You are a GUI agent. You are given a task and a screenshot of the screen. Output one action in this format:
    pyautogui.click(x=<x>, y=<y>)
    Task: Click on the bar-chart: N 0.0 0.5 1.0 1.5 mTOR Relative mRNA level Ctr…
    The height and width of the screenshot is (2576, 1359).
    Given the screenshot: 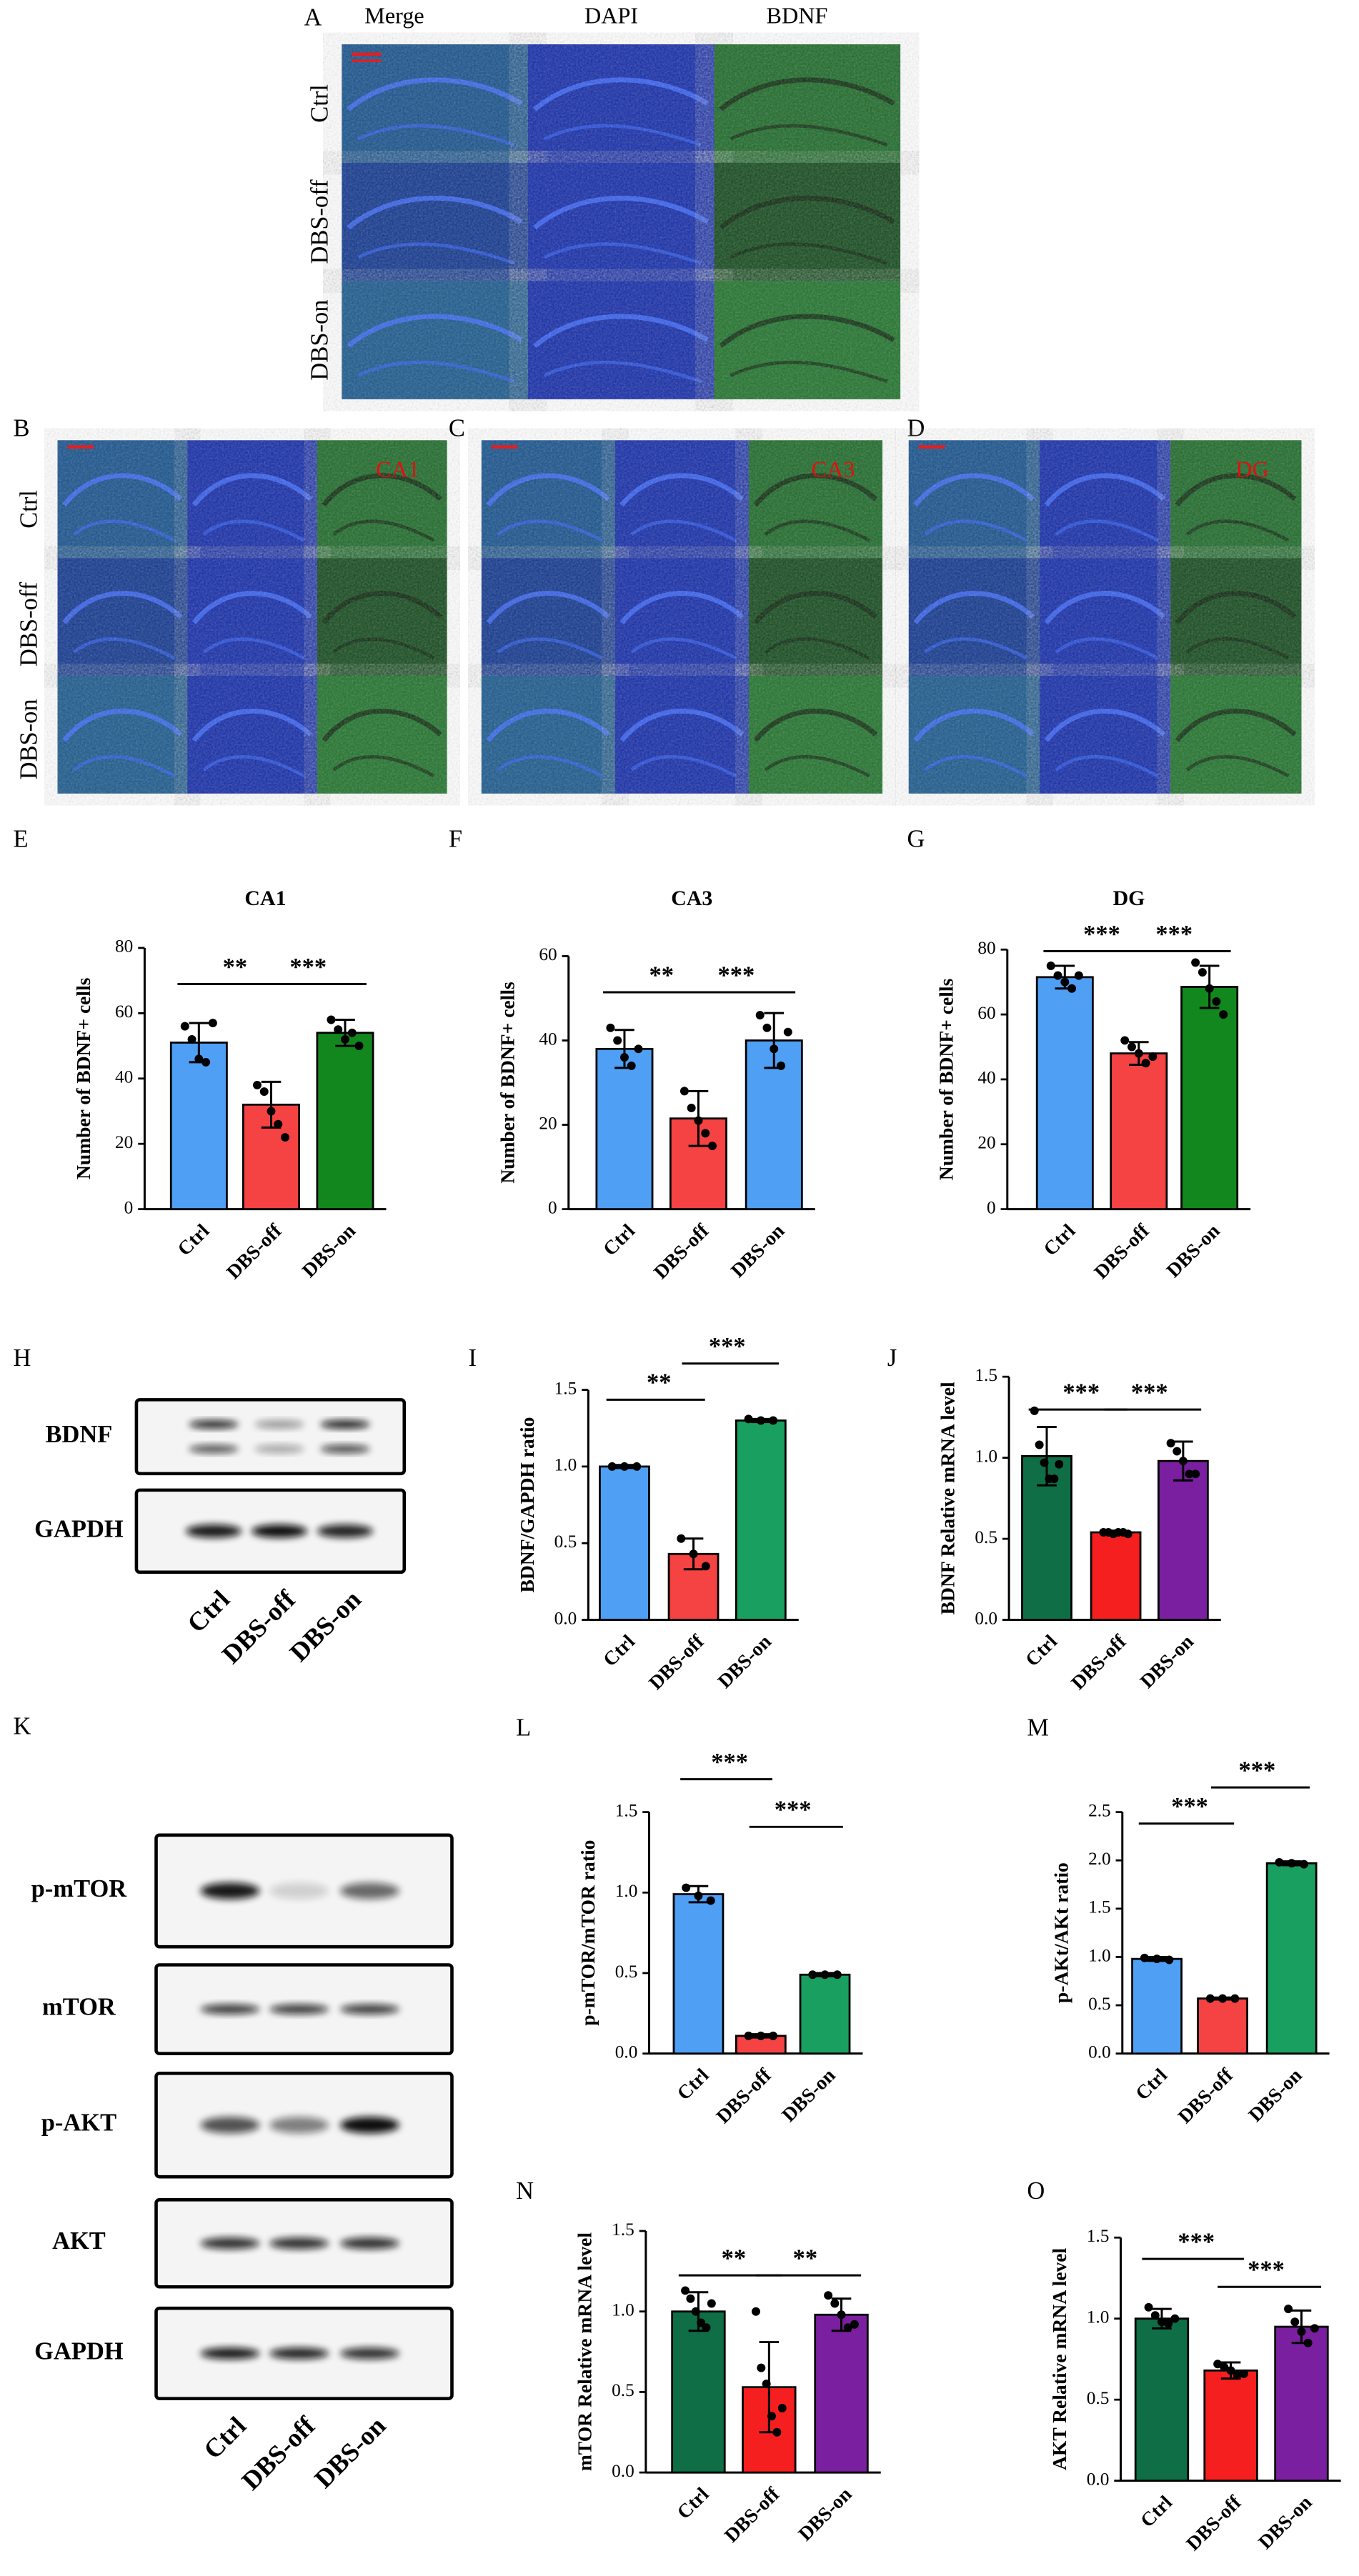 What is the action you would take?
    pyautogui.click(x=698, y=2362)
    